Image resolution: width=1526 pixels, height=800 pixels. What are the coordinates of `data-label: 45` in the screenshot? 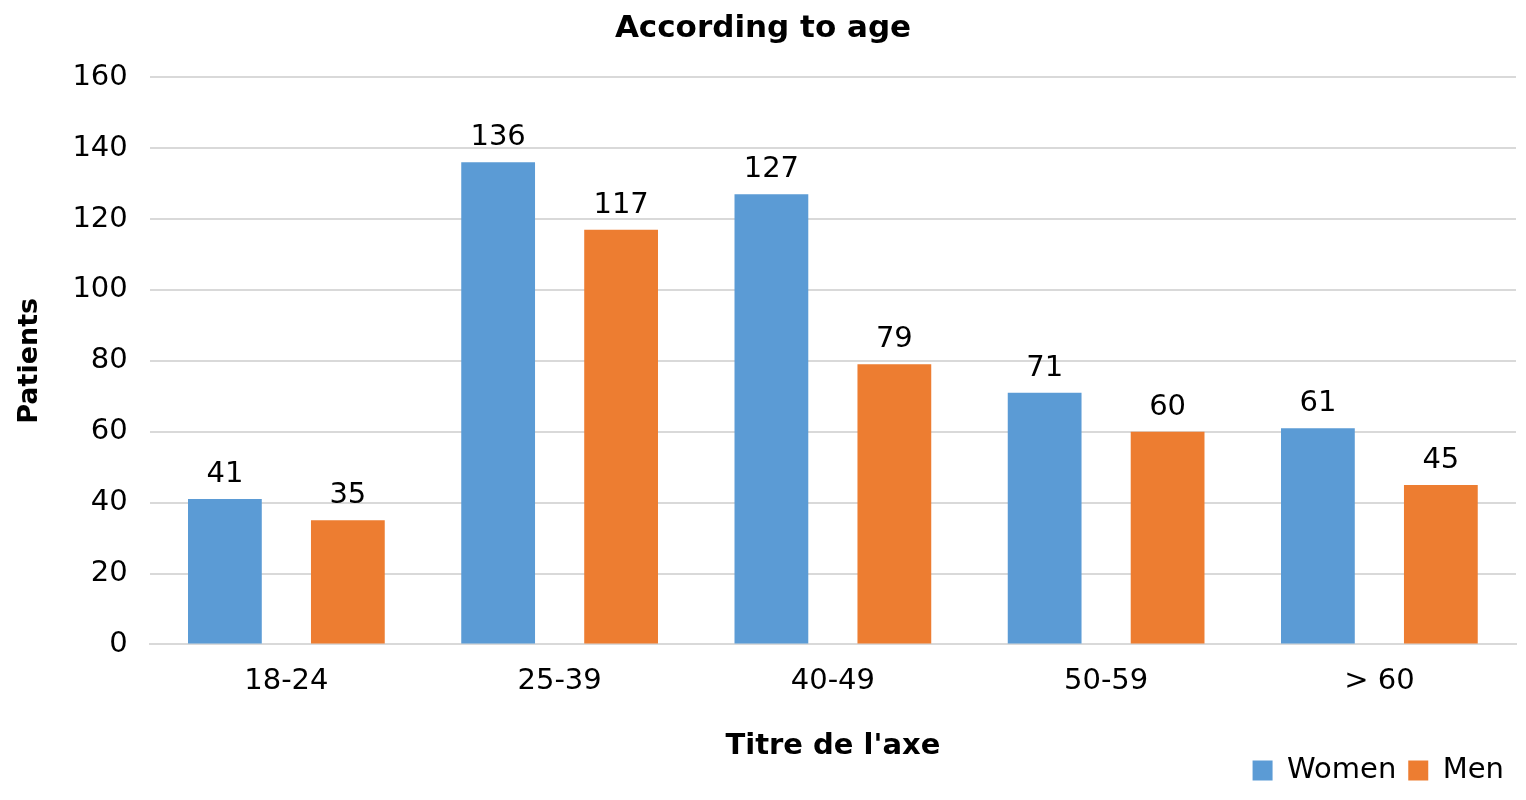 It's located at (1441, 457).